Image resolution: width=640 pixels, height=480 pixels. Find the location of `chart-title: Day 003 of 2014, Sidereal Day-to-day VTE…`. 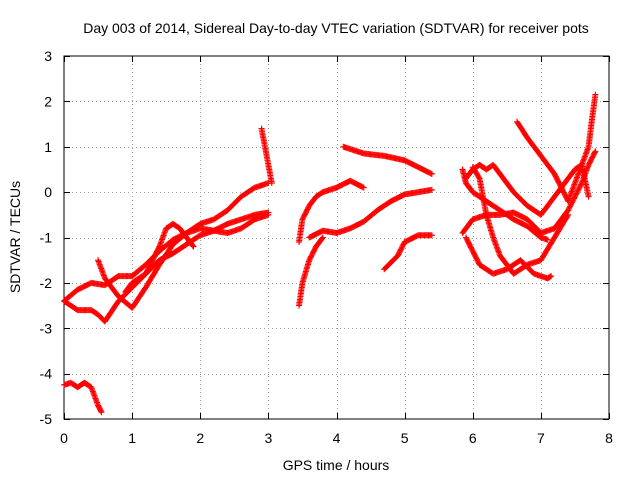

chart-title: Day 003 of 2014, Sidereal Day-to-day VTE… is located at coordinates (336, 28).